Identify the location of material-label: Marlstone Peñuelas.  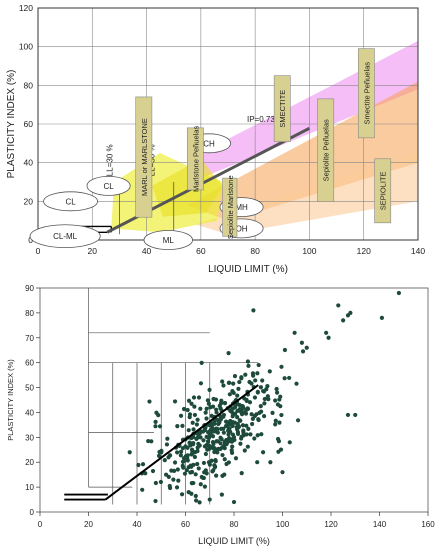
(195, 159).